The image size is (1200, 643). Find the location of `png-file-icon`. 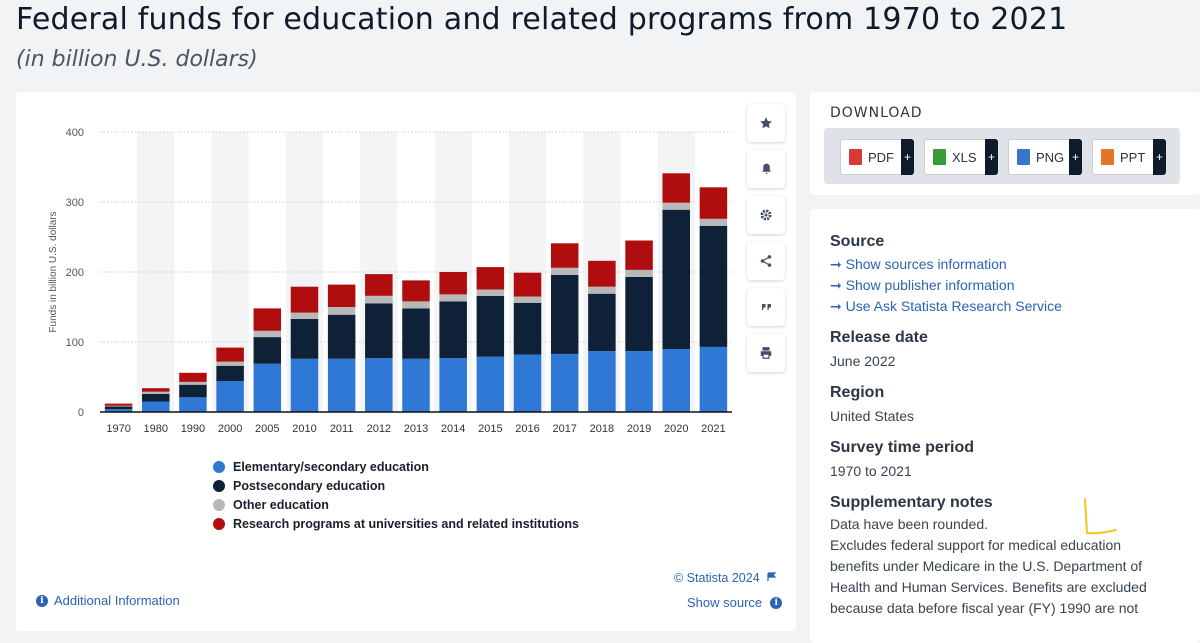

png-file-icon is located at coordinates (1023, 157).